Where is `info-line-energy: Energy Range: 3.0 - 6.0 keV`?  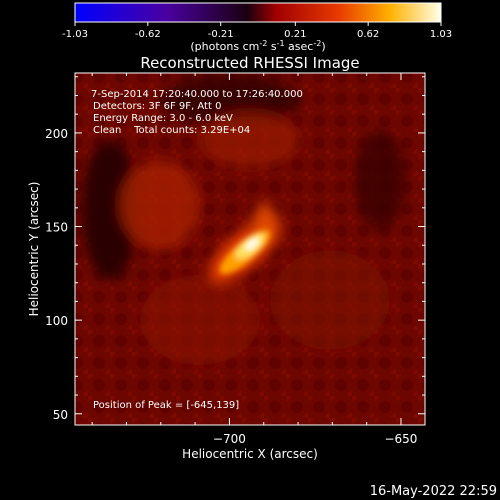
info-line-energy: Energy Range: 3.0 - 6.0 keV is located at coordinates (163, 118).